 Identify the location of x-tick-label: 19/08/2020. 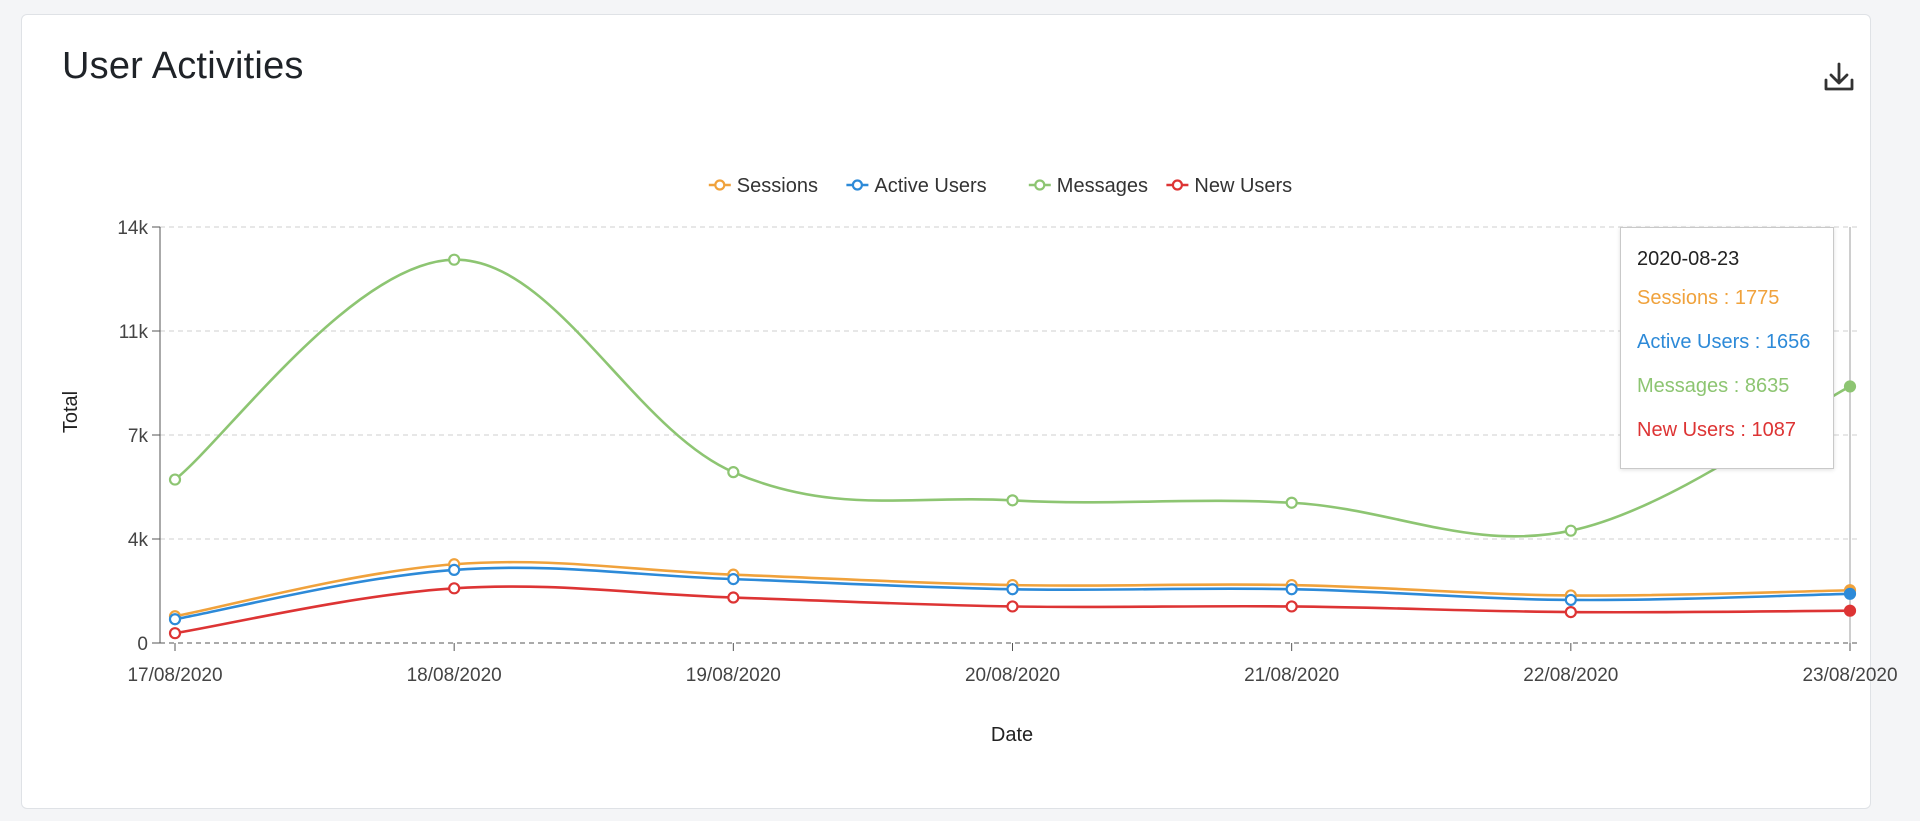
(733, 675).